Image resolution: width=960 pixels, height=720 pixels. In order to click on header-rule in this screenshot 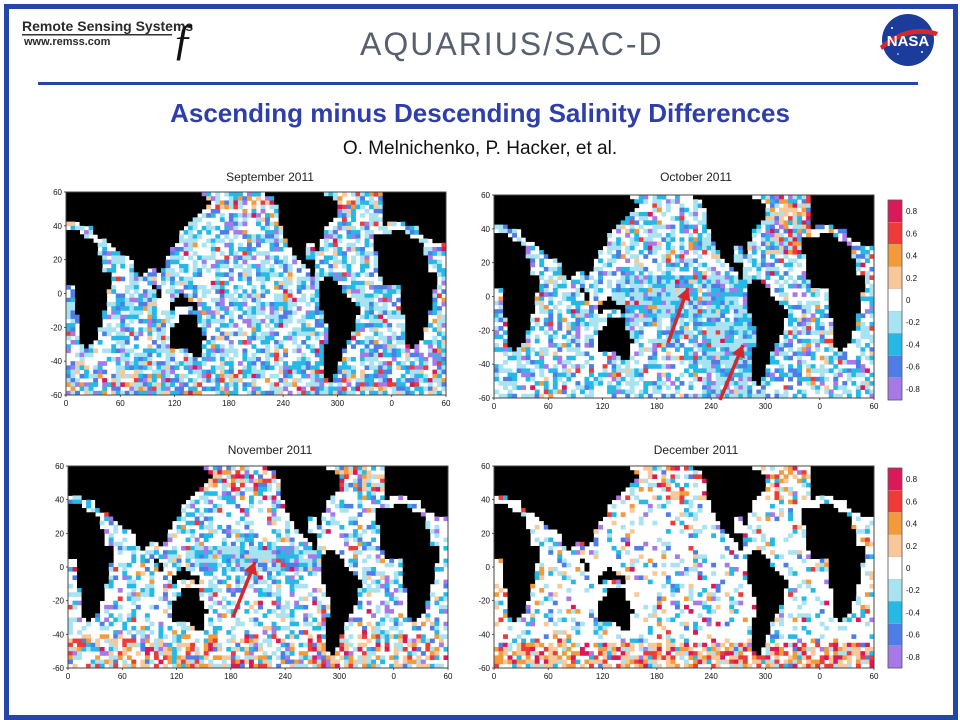, I will do `click(478, 83)`.